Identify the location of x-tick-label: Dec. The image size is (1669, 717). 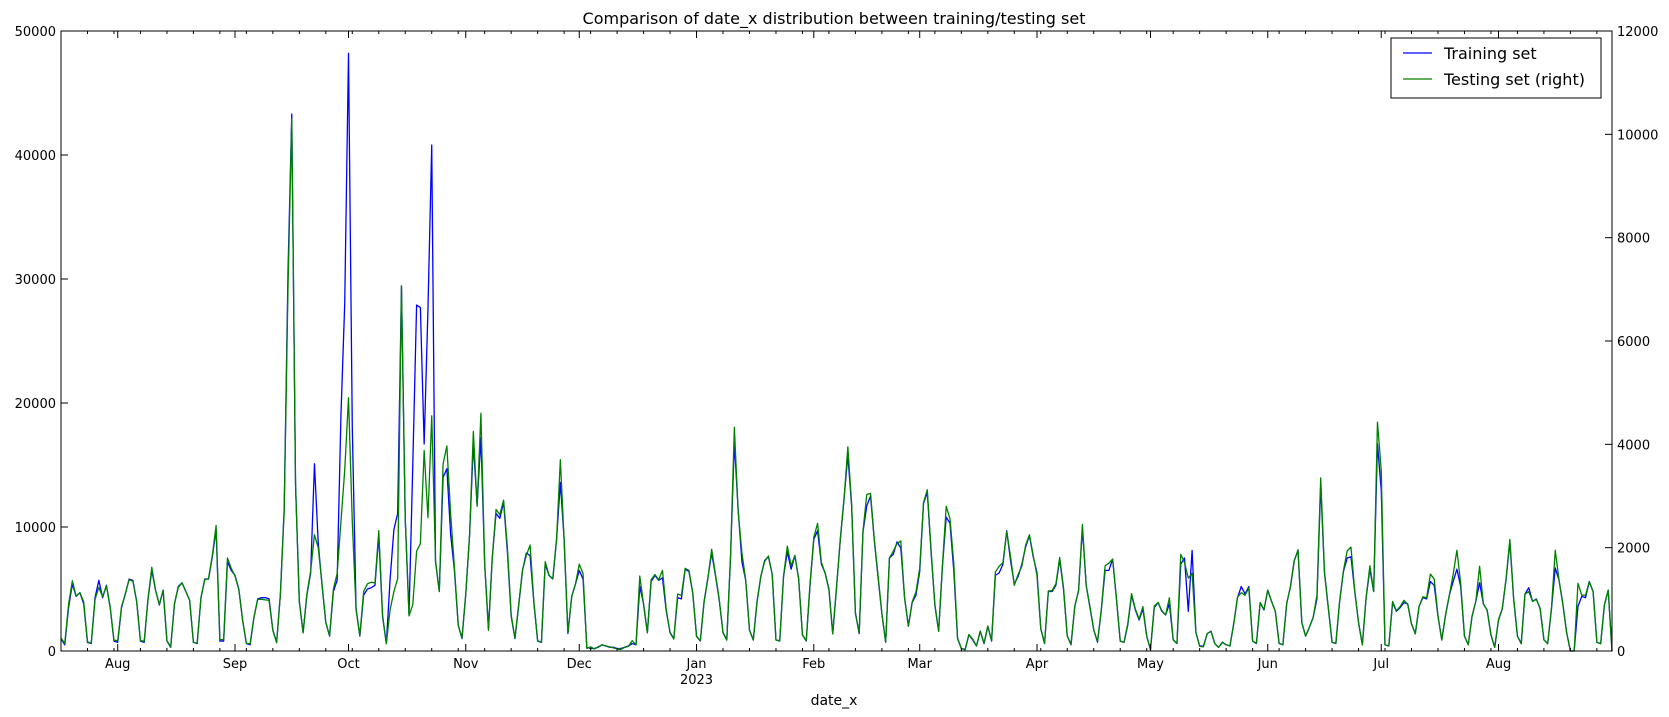
(579, 664).